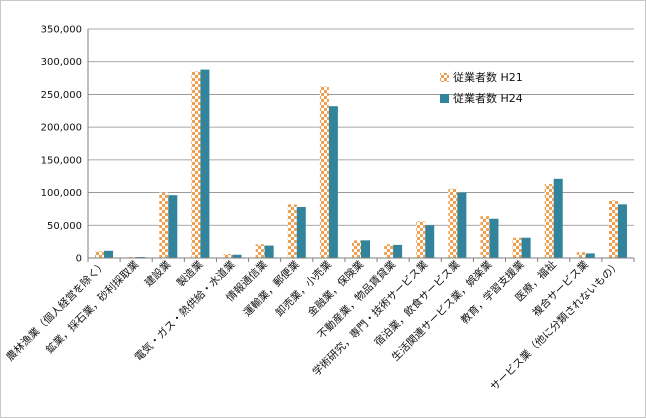 This screenshot has width=646, height=418. Describe the element at coordinates (61, 193) in the screenshot. I see `y-tick-label: 100,000` at that location.